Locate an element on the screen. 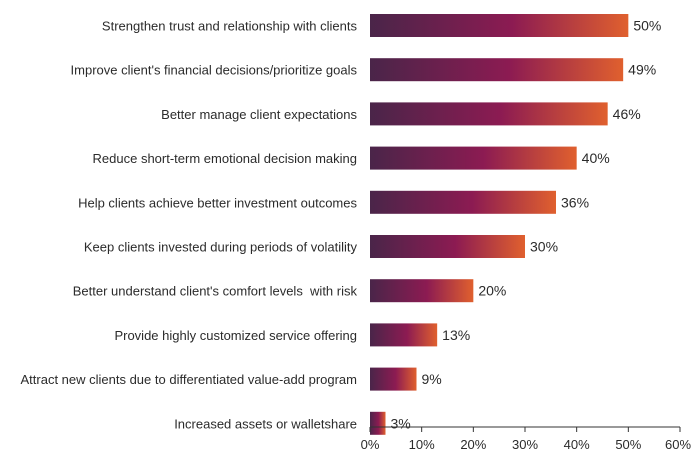 This screenshot has height=459, width=700. x-axis-ticks: 0% 10% 20% 30% 40% 50% 60% is located at coordinates (526, 439).